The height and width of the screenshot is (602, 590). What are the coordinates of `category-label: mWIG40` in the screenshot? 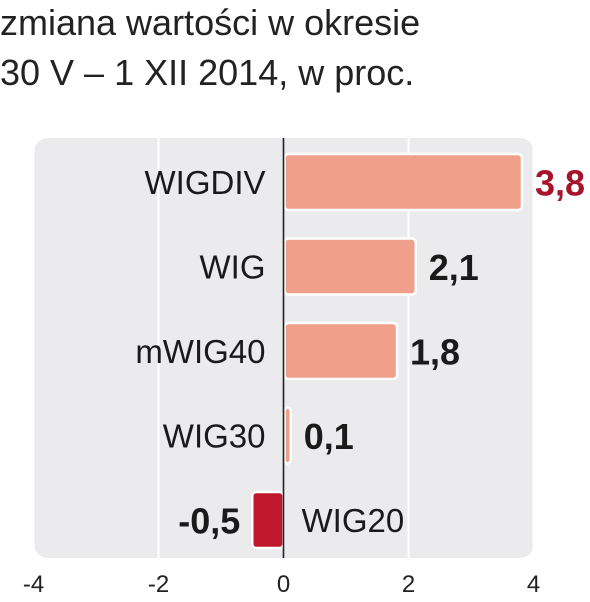 It's located at (200, 351).